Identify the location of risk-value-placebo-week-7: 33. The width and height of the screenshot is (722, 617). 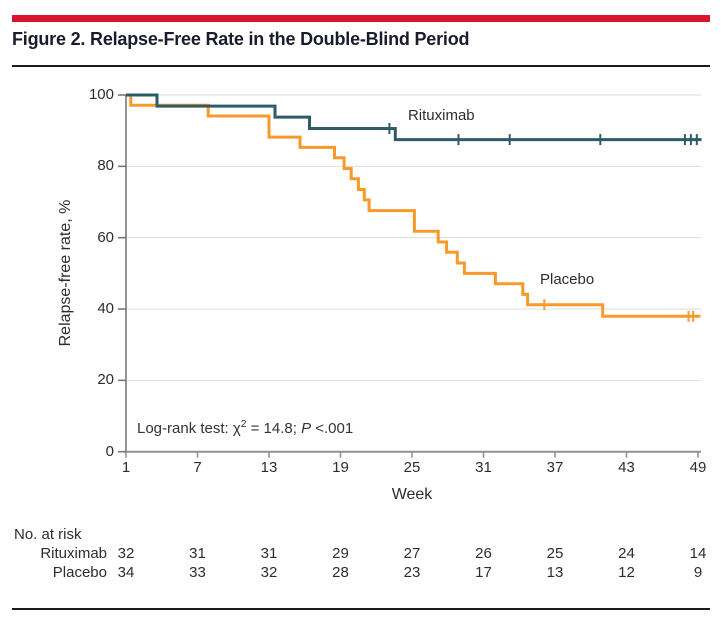
(197, 572).